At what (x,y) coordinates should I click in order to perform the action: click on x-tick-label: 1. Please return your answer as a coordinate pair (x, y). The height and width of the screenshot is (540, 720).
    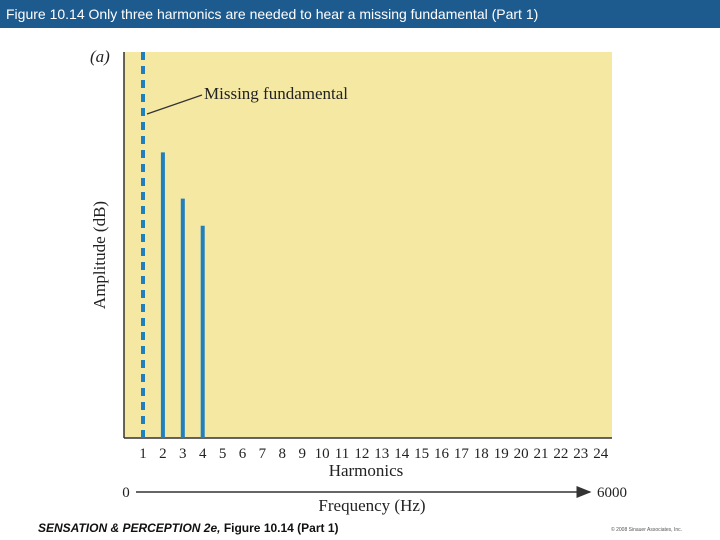
    Looking at the image, I should click on (143, 454).